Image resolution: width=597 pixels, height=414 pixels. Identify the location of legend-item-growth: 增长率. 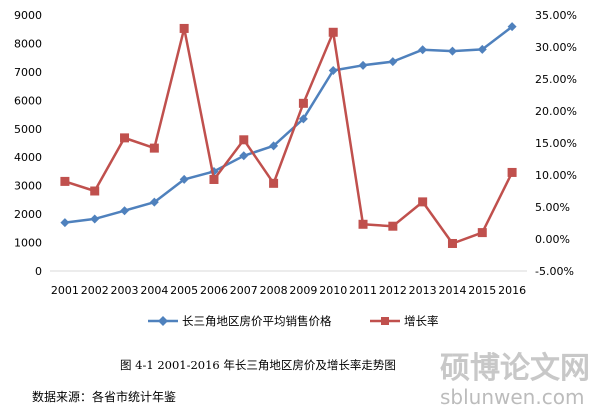
(404, 321).